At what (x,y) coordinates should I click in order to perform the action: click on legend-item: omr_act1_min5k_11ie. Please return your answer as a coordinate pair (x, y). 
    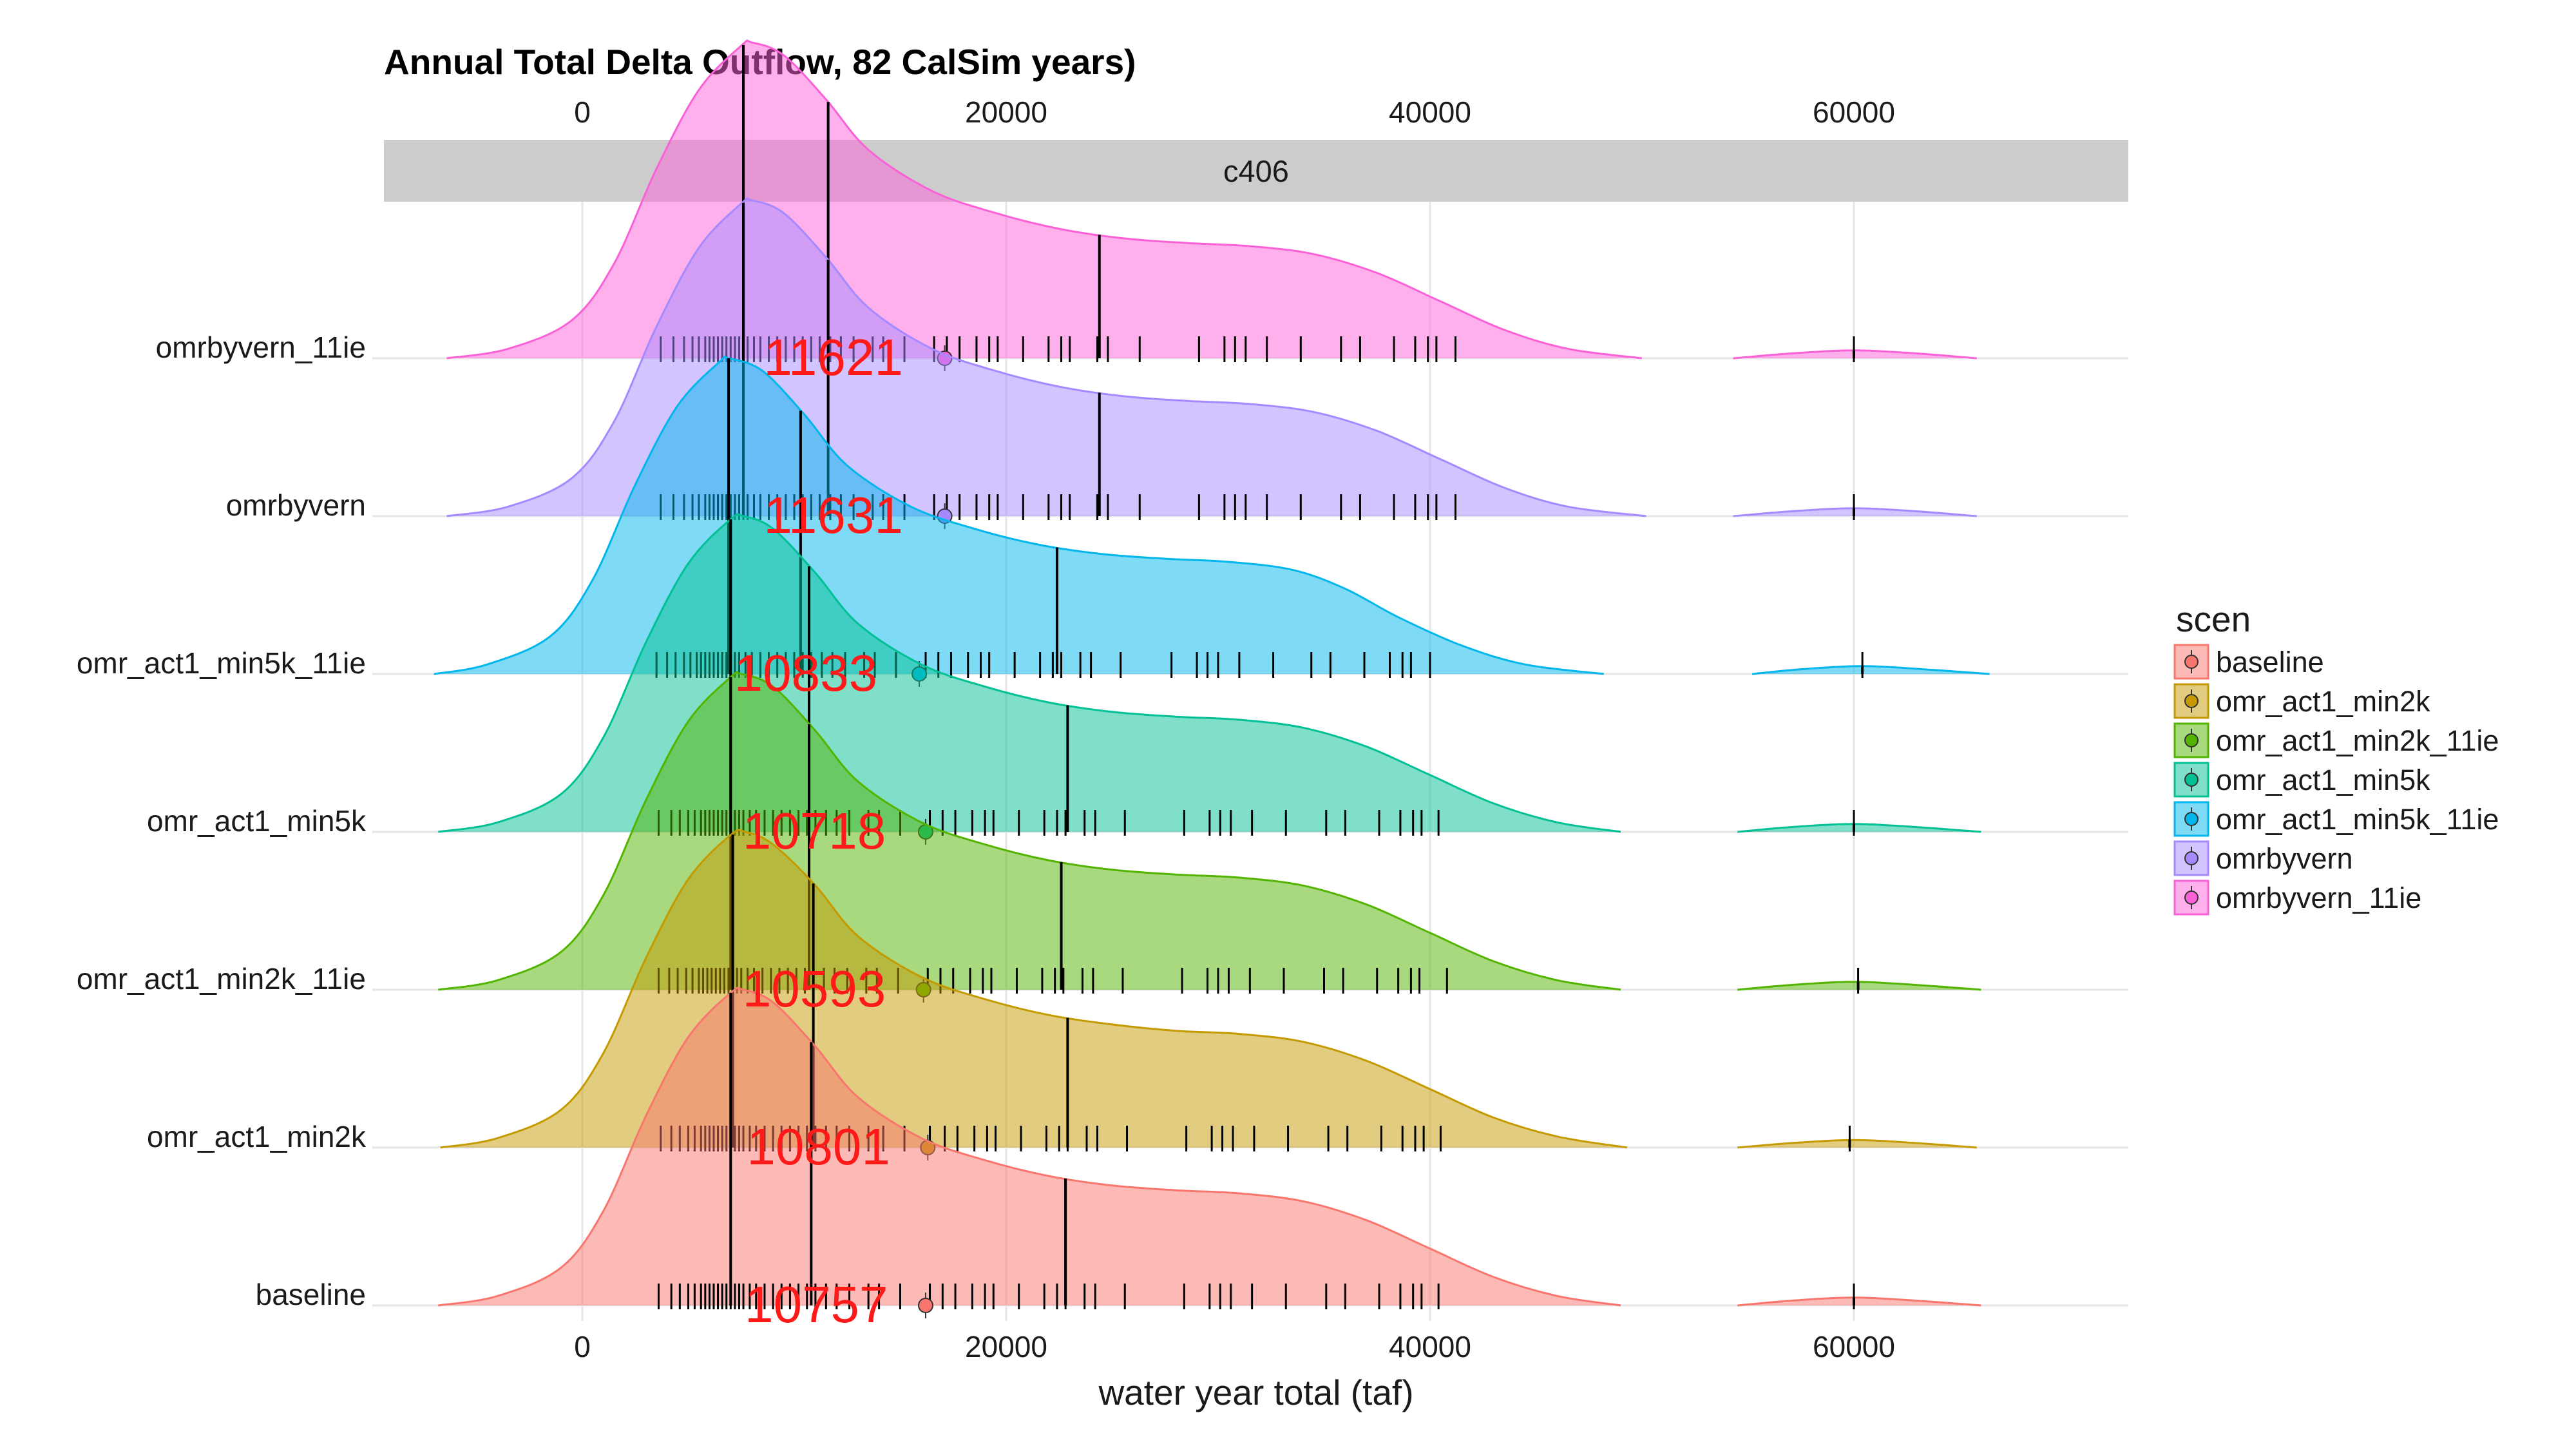
    Looking at the image, I should click on (2336, 819).